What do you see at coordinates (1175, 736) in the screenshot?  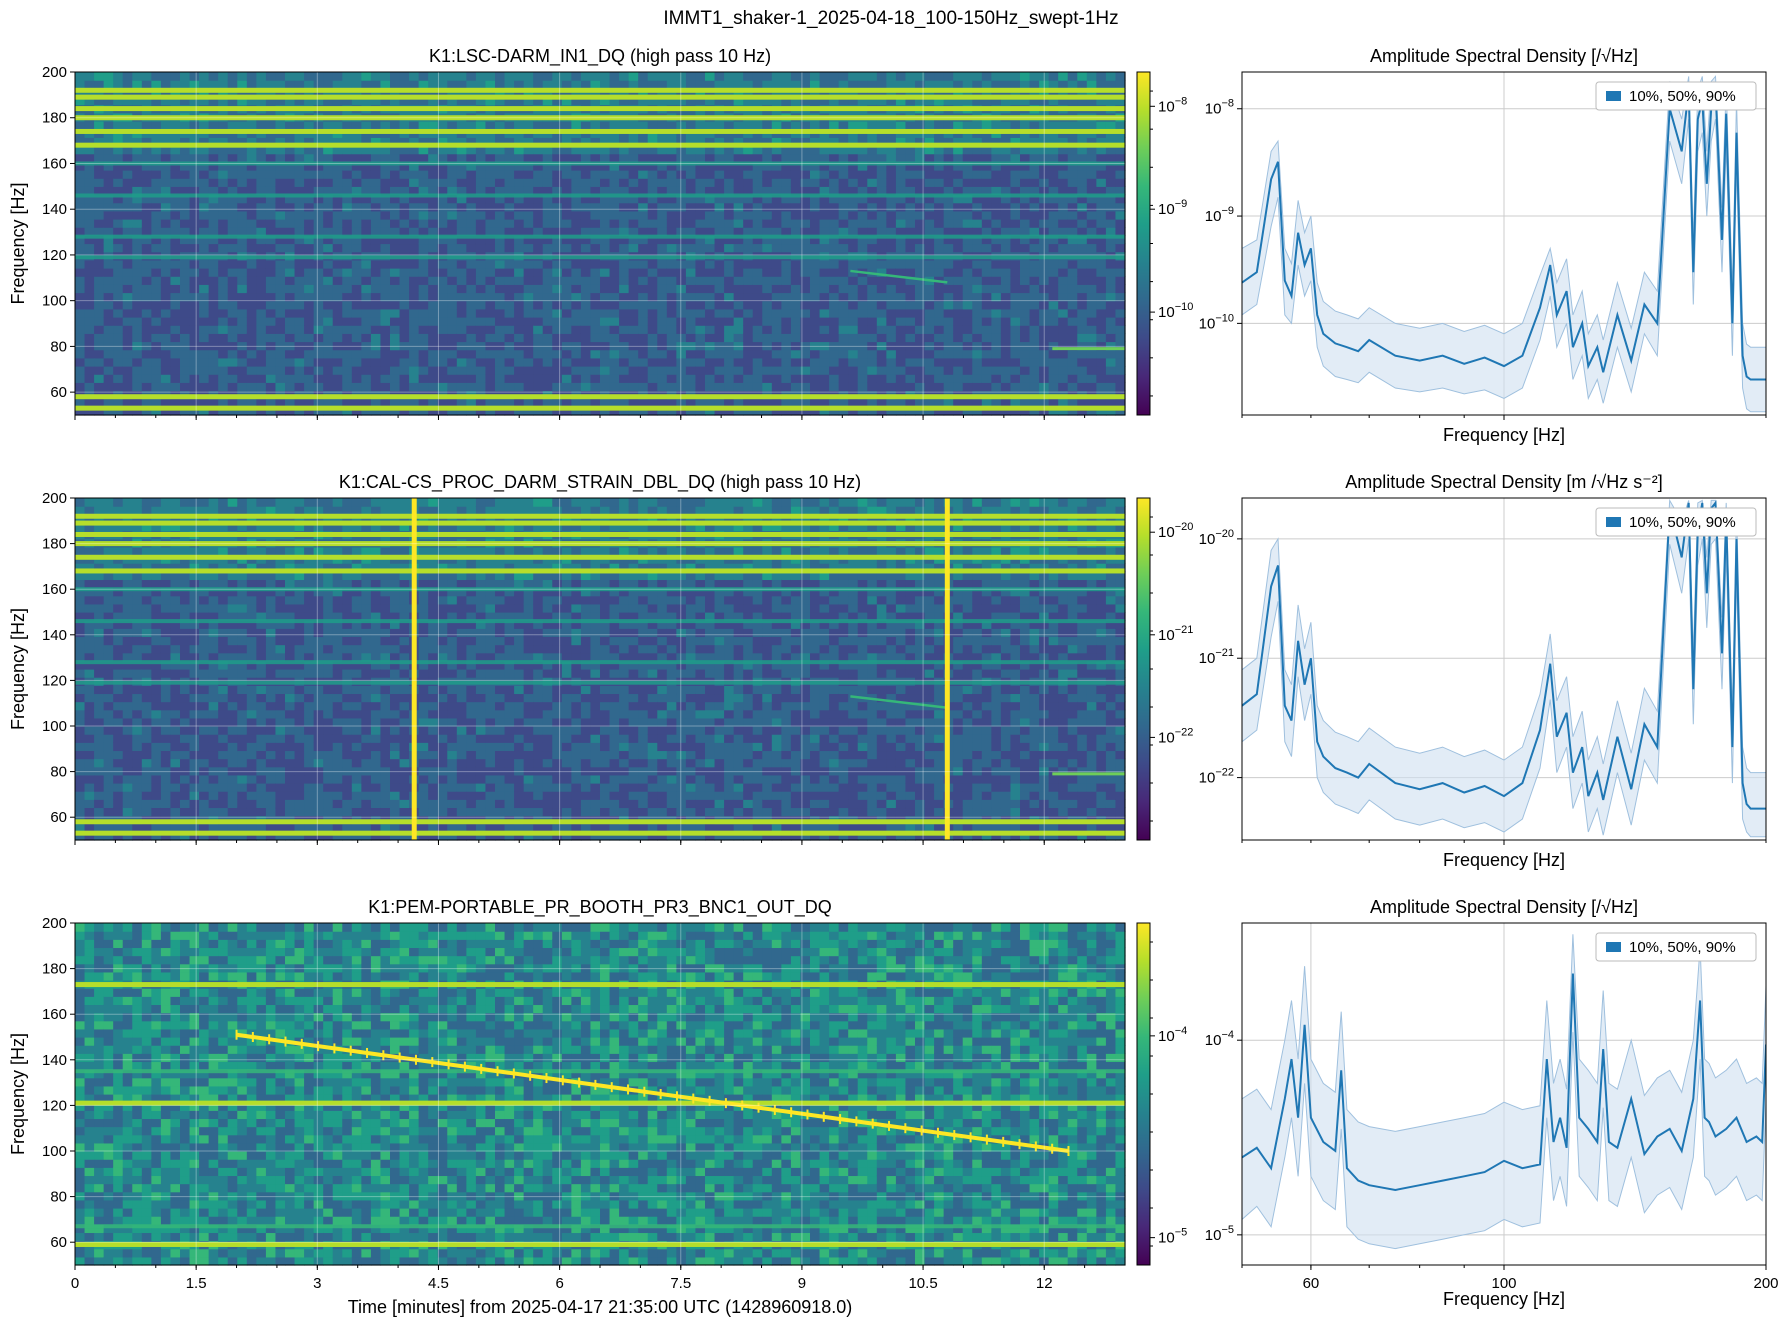 I see `colorbar-tick-label: 10⁻²²` at bounding box center [1175, 736].